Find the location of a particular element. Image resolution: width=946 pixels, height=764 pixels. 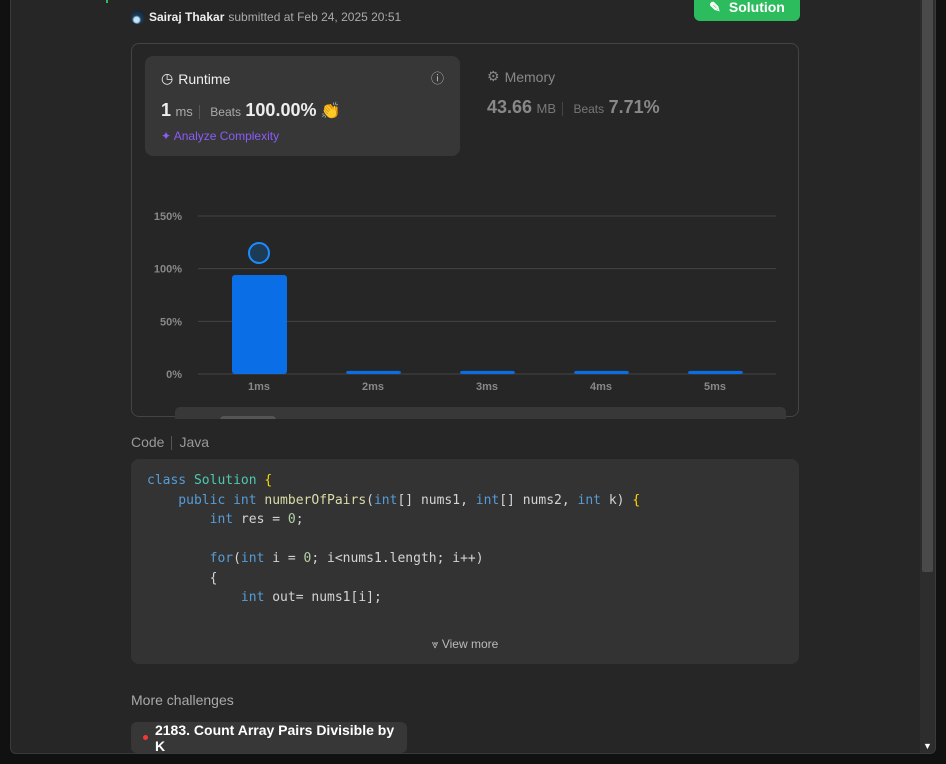

analyze-label: Analyze Complexity is located at coordinates (226, 136).